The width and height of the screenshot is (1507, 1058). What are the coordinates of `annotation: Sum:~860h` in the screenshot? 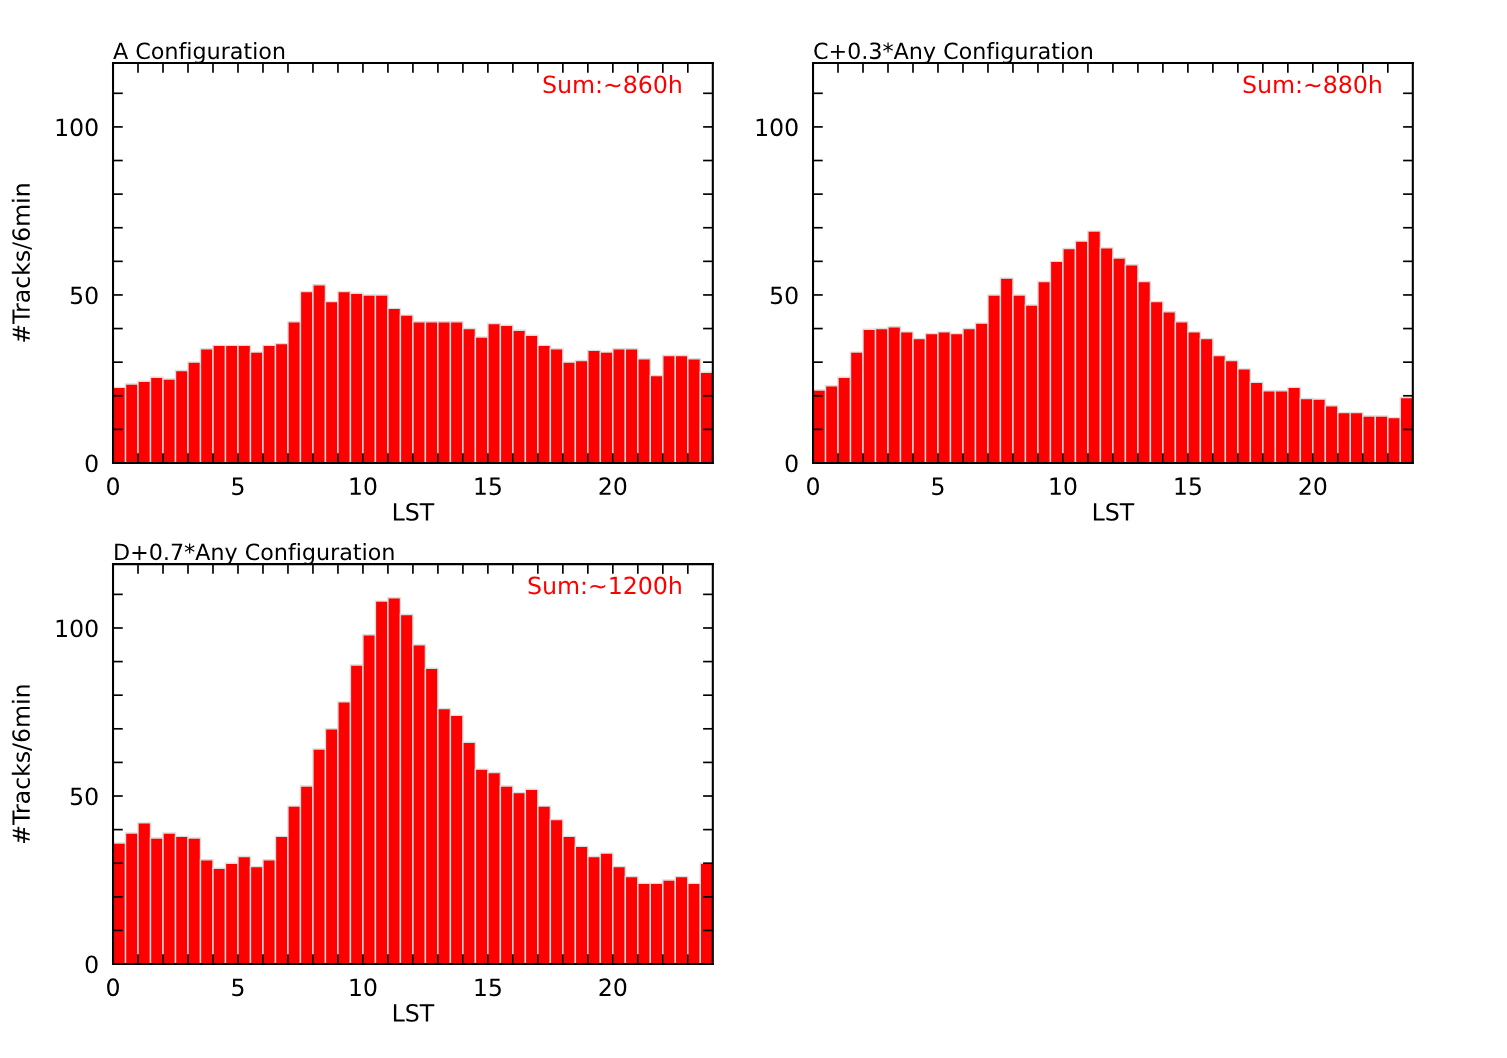 It's located at (612, 84).